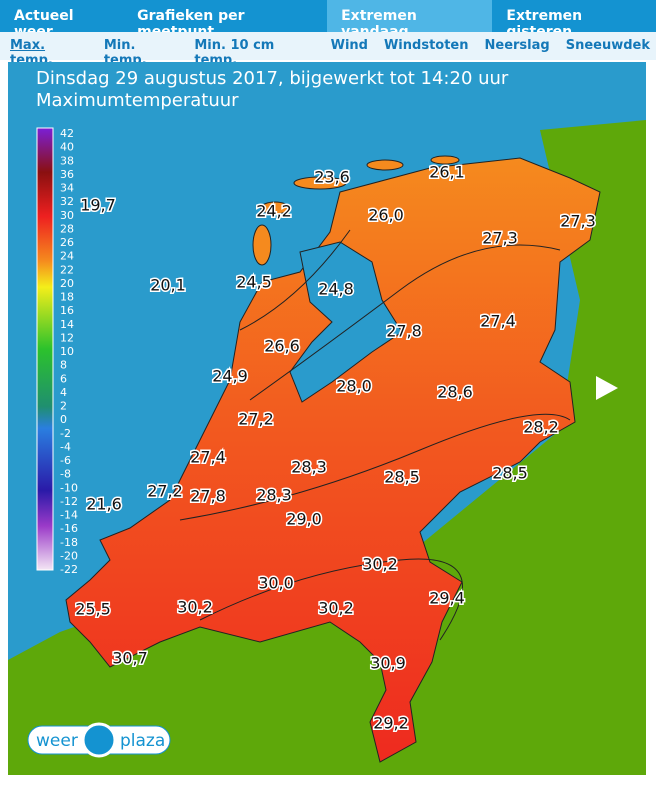 The image size is (656, 789). What do you see at coordinates (426, 45) in the screenshot?
I see `subtab: Windstoten` at bounding box center [426, 45].